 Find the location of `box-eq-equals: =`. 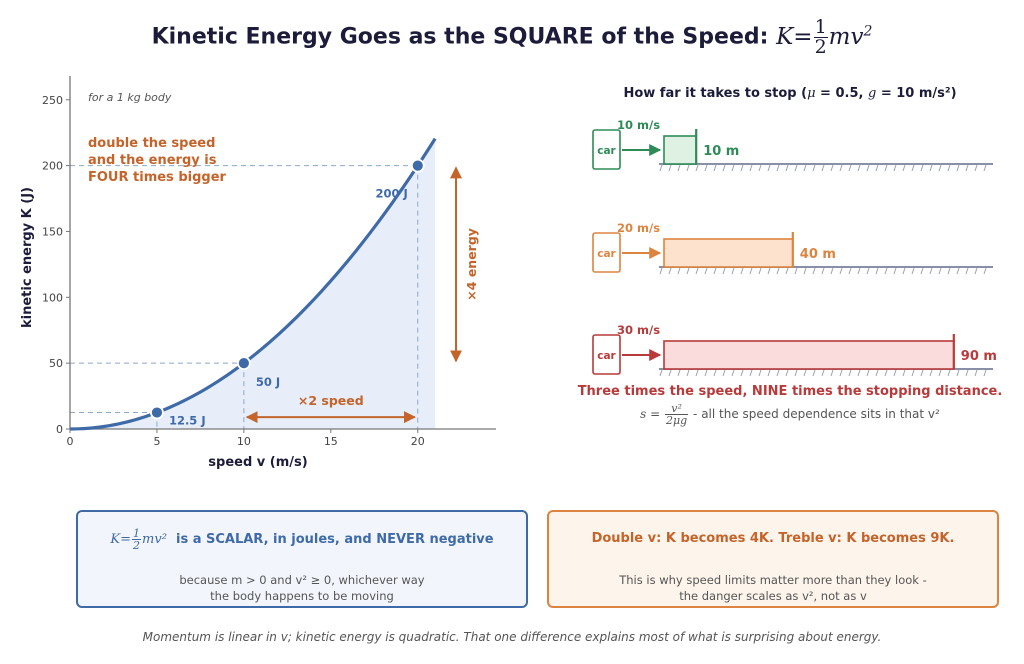

box-eq-equals: = is located at coordinates (126, 539).